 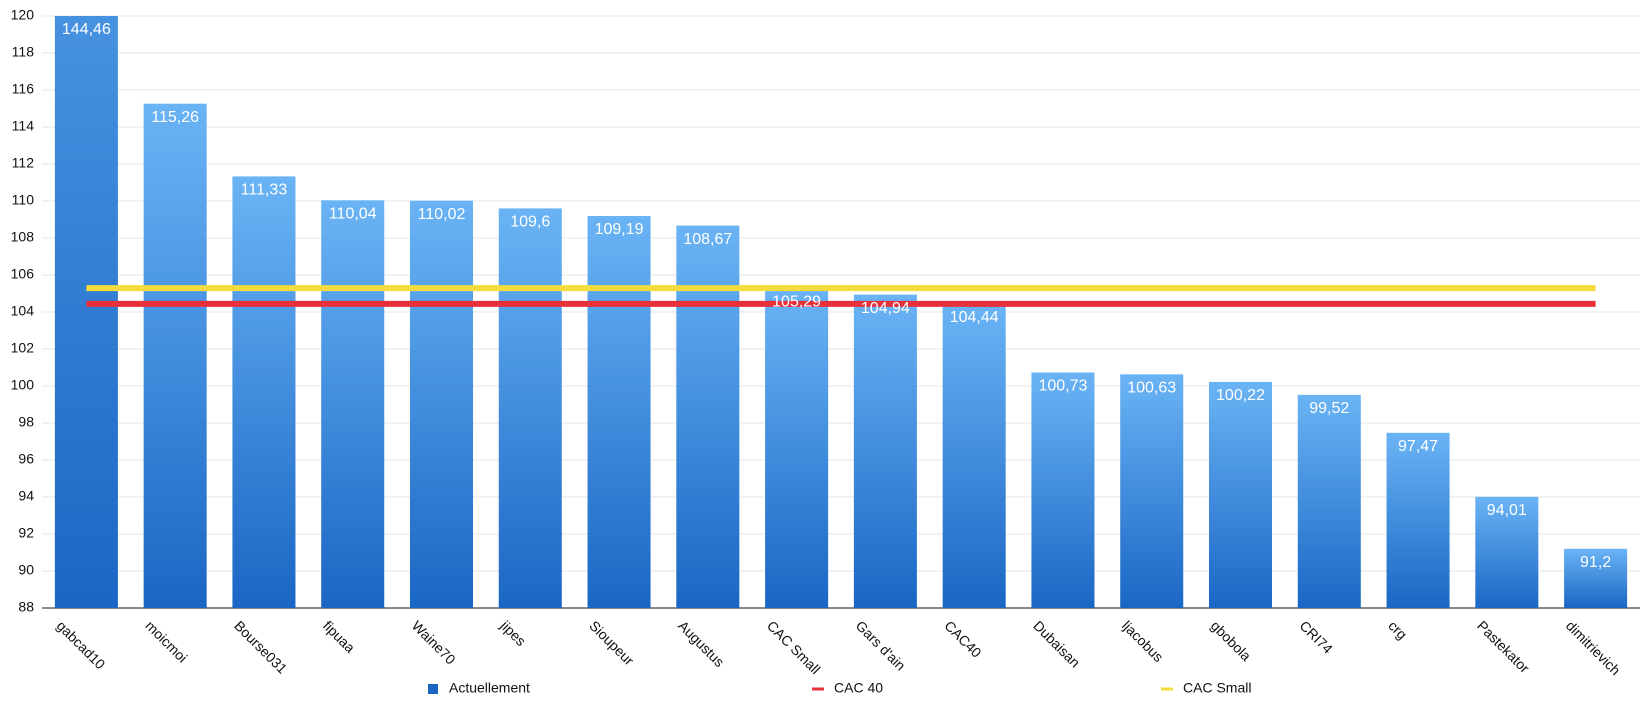 What do you see at coordinates (23, 311) in the screenshot?
I see `y-tick-label: 104` at bounding box center [23, 311].